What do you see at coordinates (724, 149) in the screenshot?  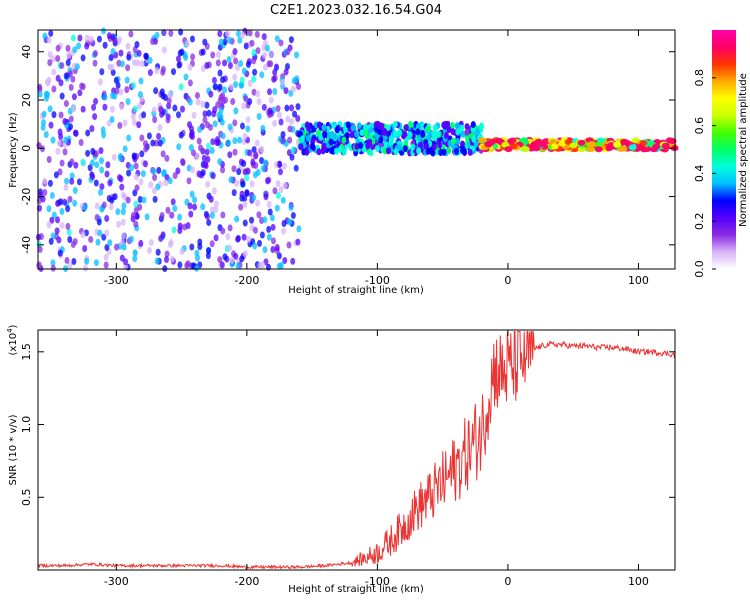 I see `colorbar-gradient` at bounding box center [724, 149].